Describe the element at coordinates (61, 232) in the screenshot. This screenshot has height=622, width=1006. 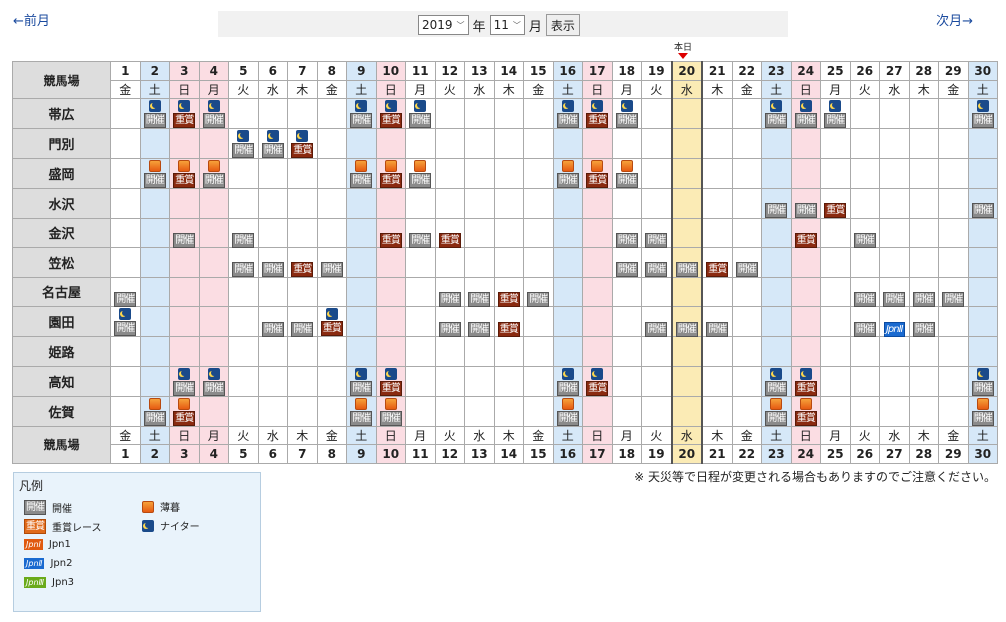
I see `venue-name: 金沢` at that location.